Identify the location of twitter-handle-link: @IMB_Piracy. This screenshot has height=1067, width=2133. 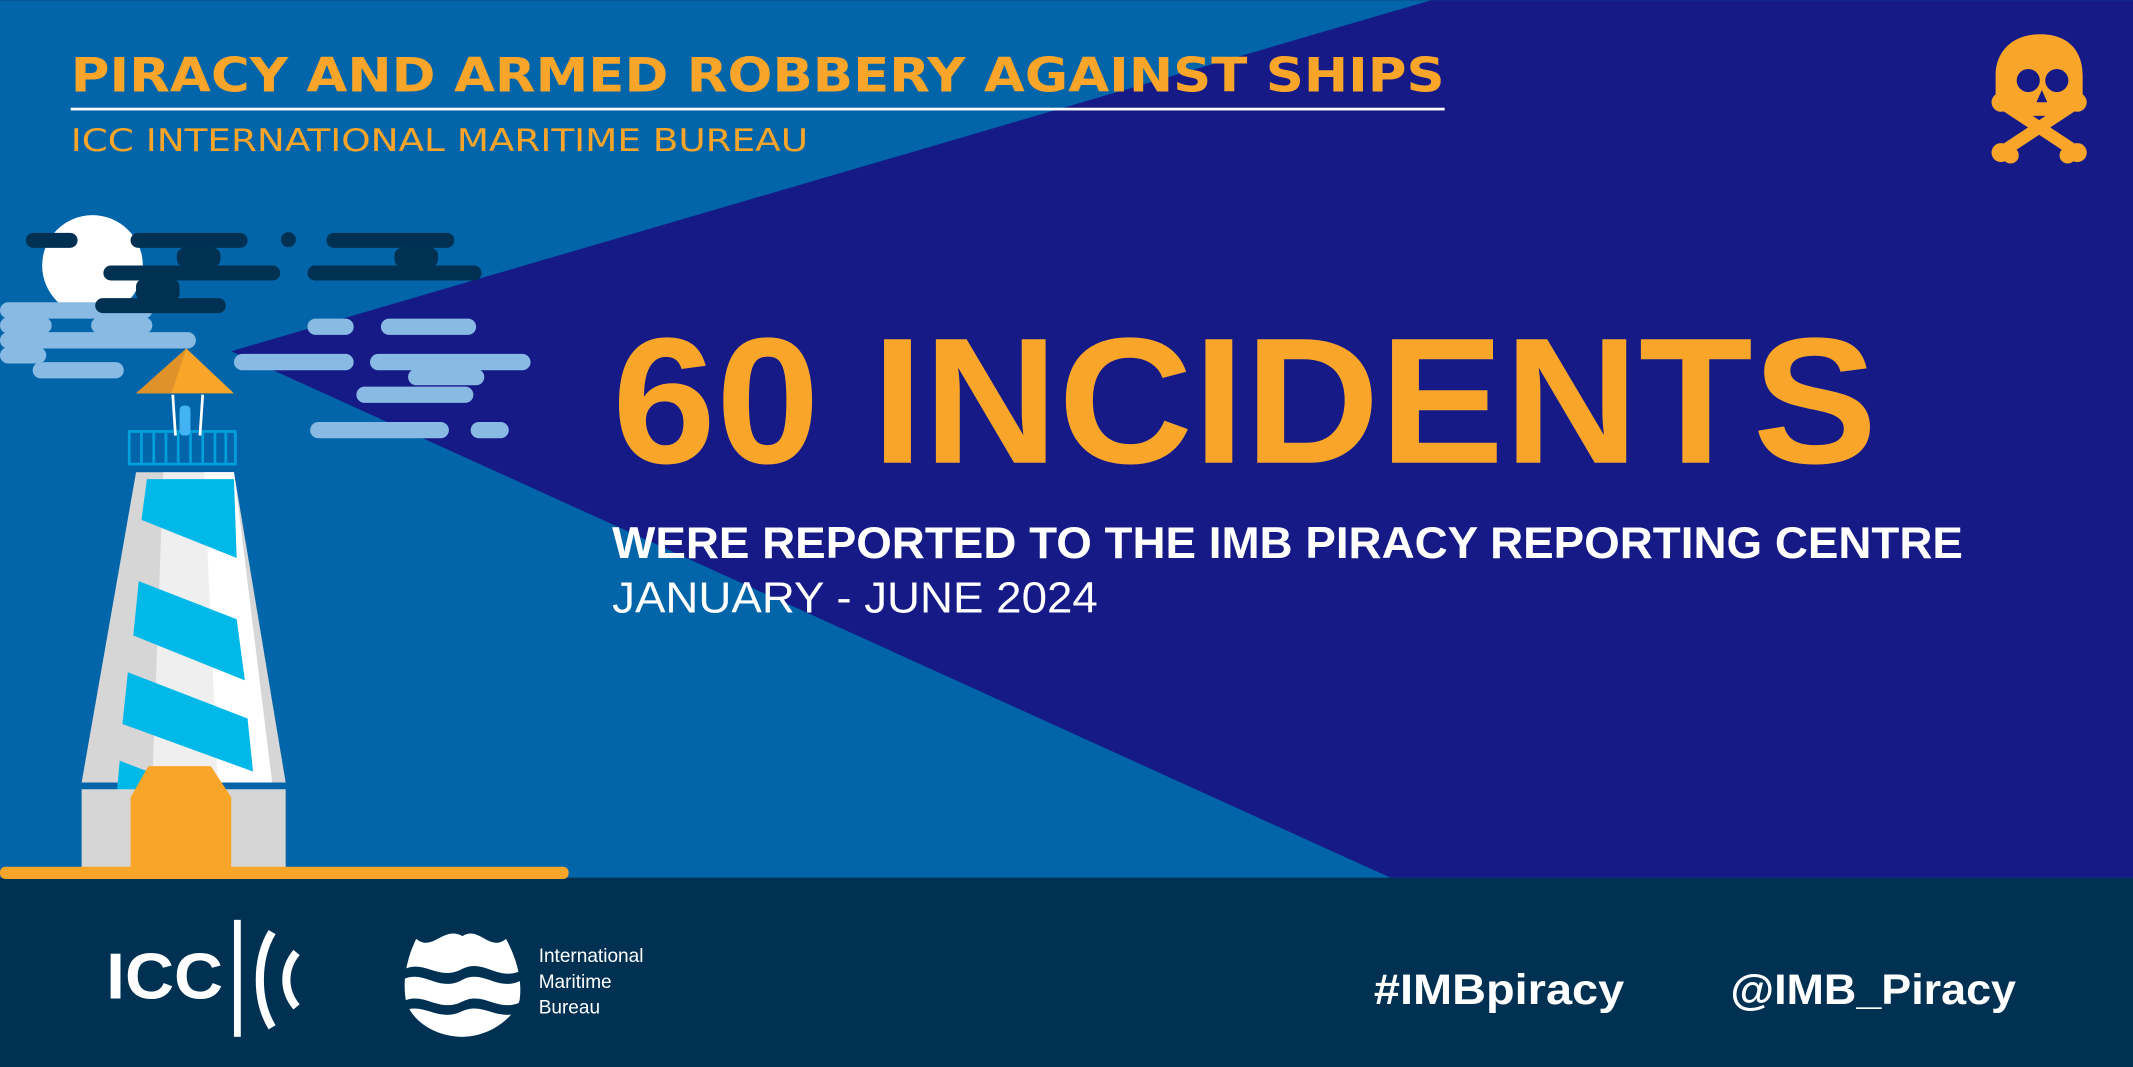
(1873, 989).